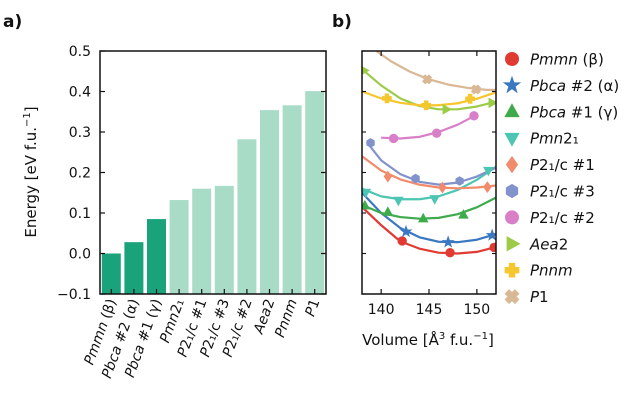 The image size is (634, 402). I want to click on x-ticks: 140 145 150, so click(429, 184).